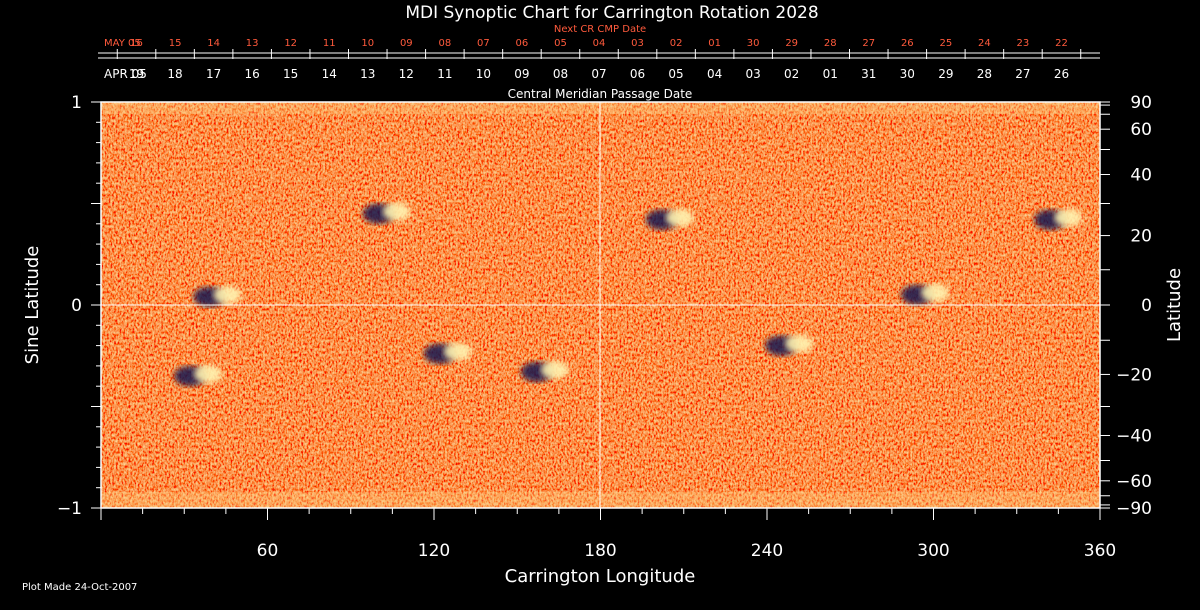  I want to click on y-right-tick-label: 90, so click(1141, 103).